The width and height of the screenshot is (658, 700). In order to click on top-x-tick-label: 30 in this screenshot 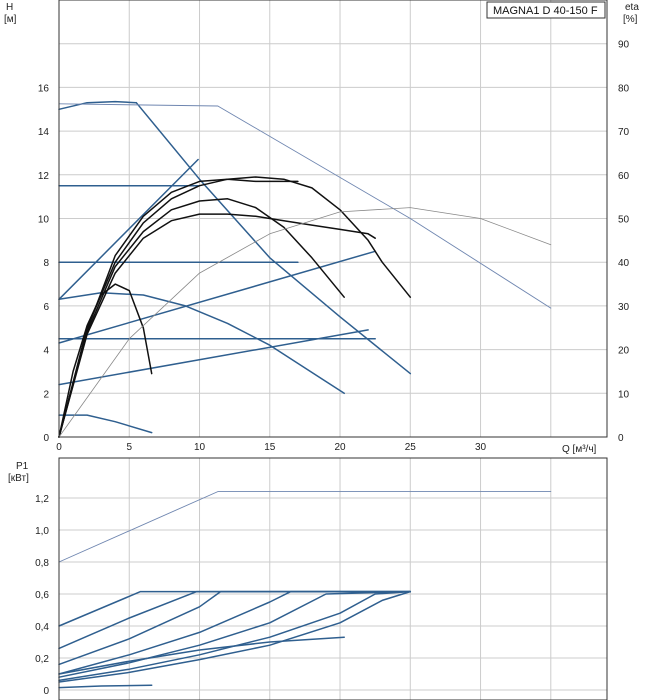, I will do `click(481, 447)`.